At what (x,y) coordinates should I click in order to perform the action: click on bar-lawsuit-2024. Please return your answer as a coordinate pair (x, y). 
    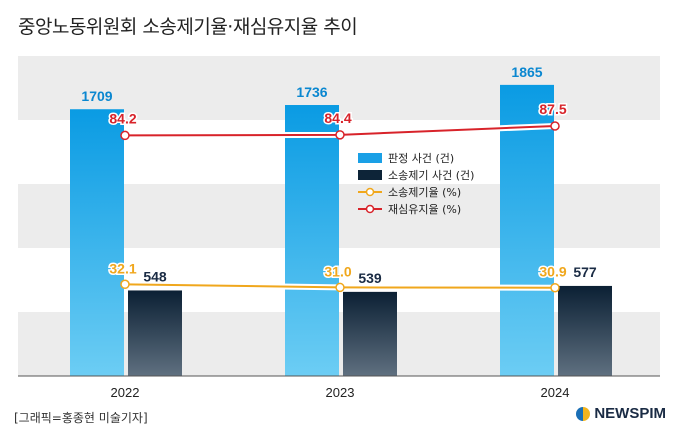
    Looking at the image, I should click on (585, 330).